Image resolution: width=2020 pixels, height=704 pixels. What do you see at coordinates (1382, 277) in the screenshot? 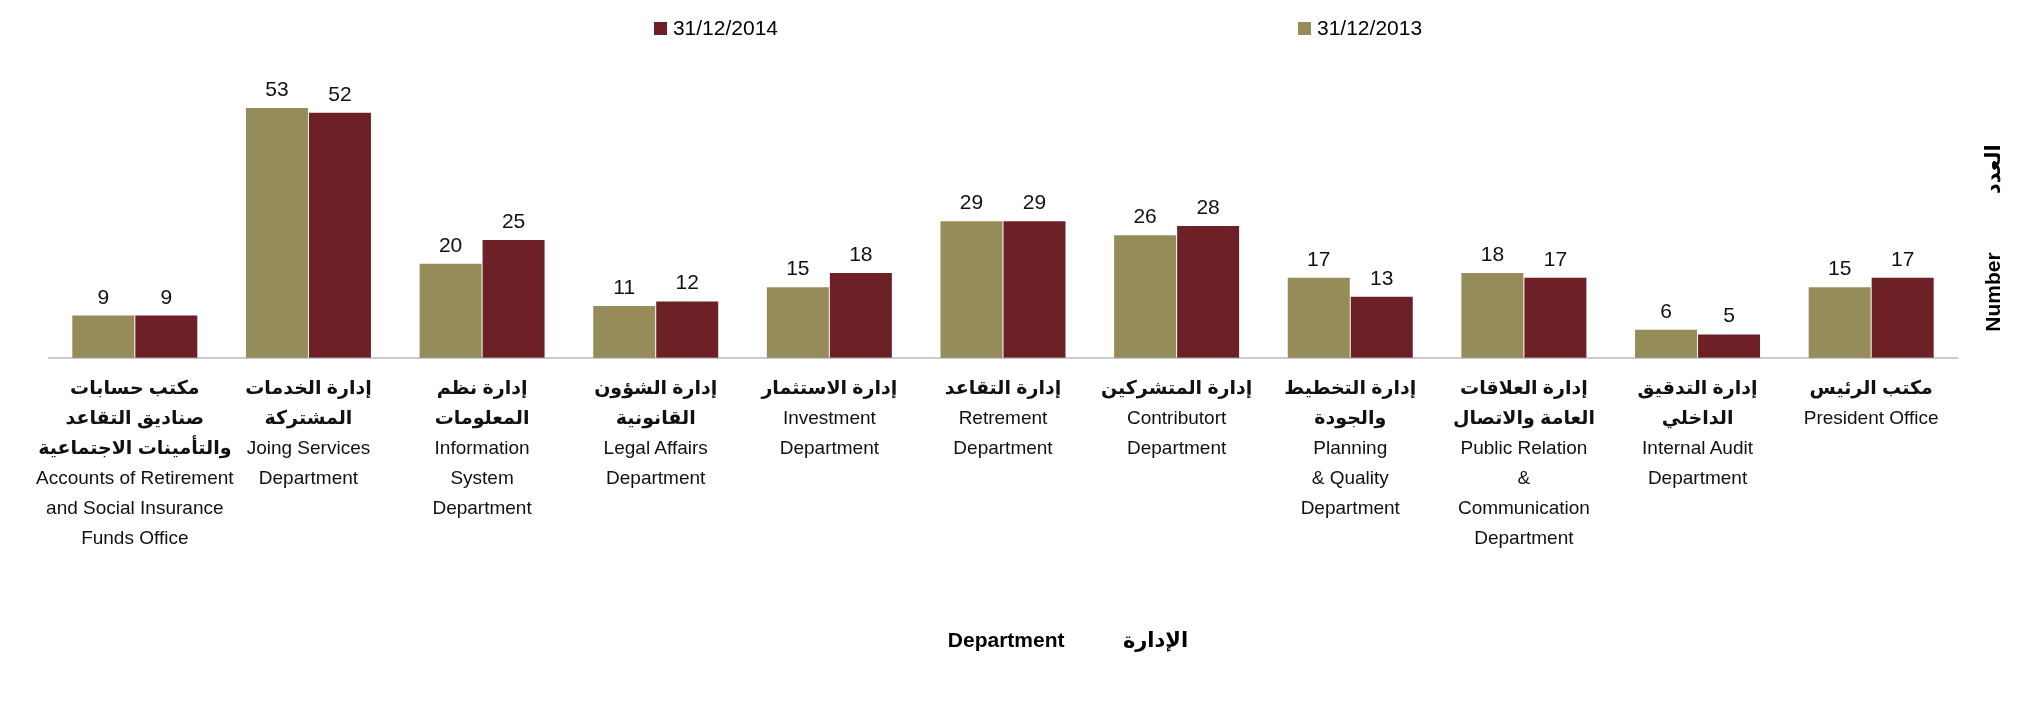
I see `data-label: 13` at bounding box center [1382, 277].